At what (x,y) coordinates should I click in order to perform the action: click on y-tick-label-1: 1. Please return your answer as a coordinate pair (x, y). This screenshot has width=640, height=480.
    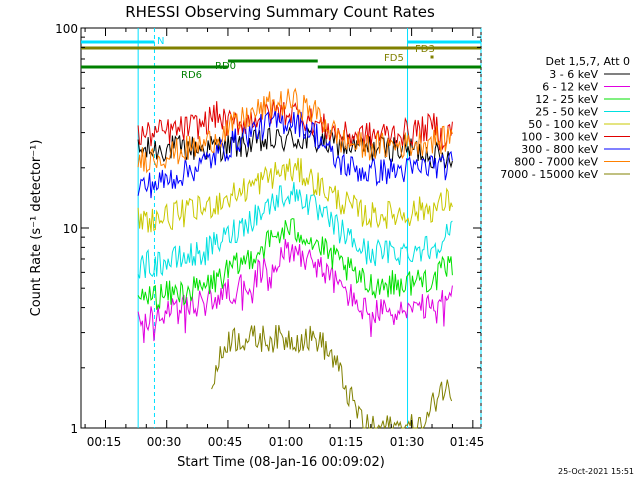
    Looking at the image, I should click on (74, 429).